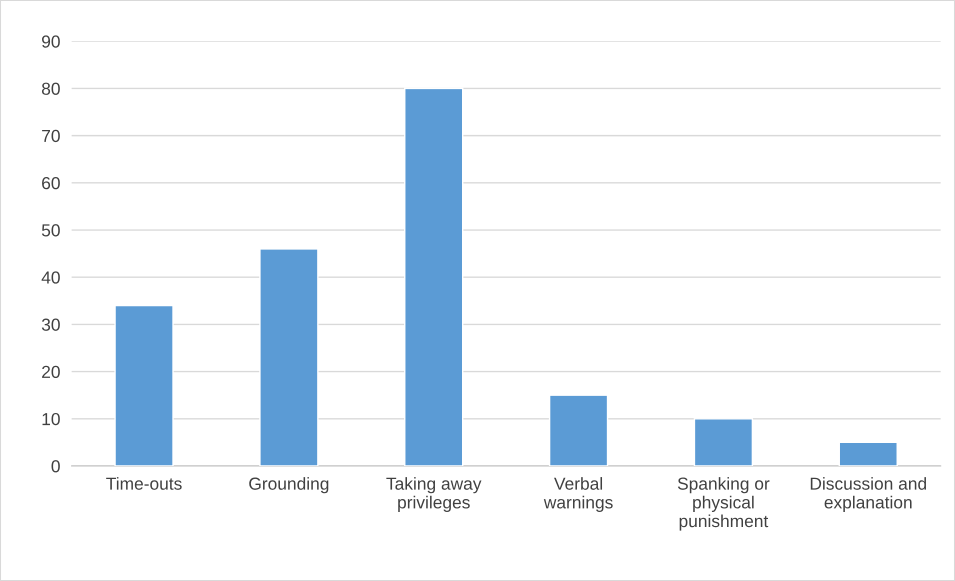 This screenshot has height=581, width=955. Describe the element at coordinates (51, 324) in the screenshot. I see `y-tick-label: 30` at that location.